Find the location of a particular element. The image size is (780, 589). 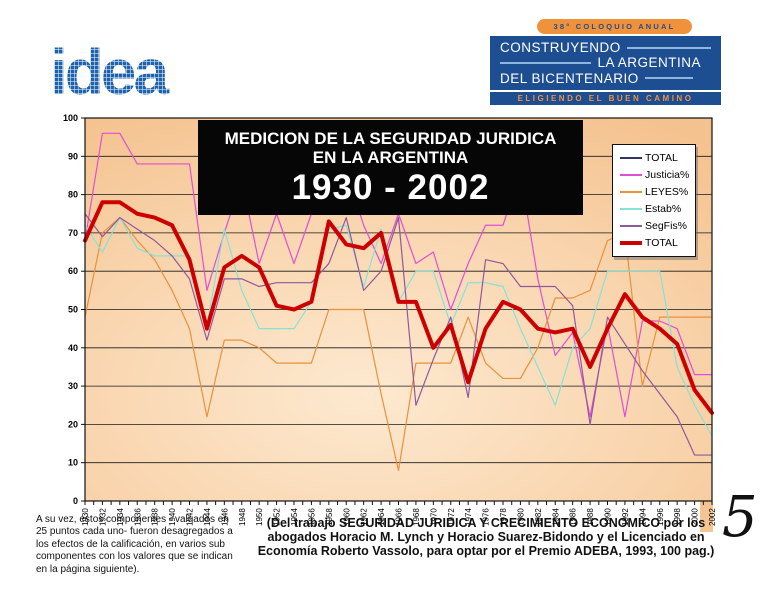

svg-text: 1978 is located at coordinates (503, 517).